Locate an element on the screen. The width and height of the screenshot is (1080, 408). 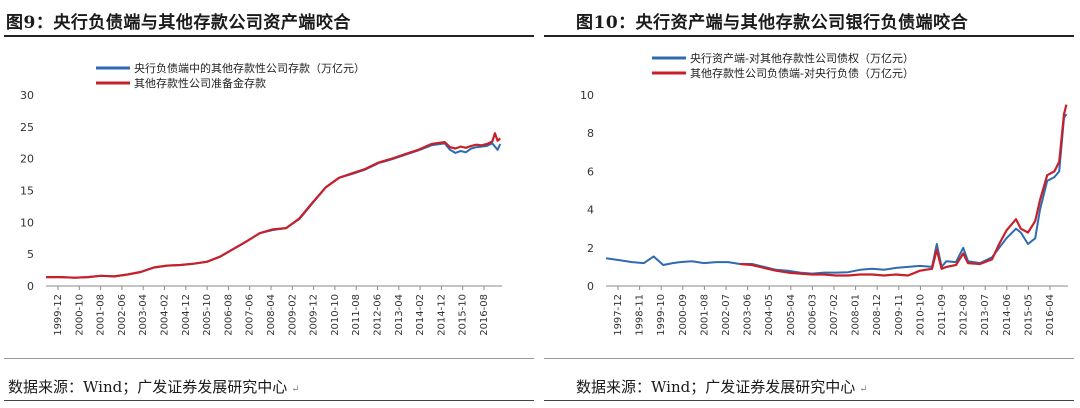
x-tick-label: 2004-05 is located at coordinates (769, 315).